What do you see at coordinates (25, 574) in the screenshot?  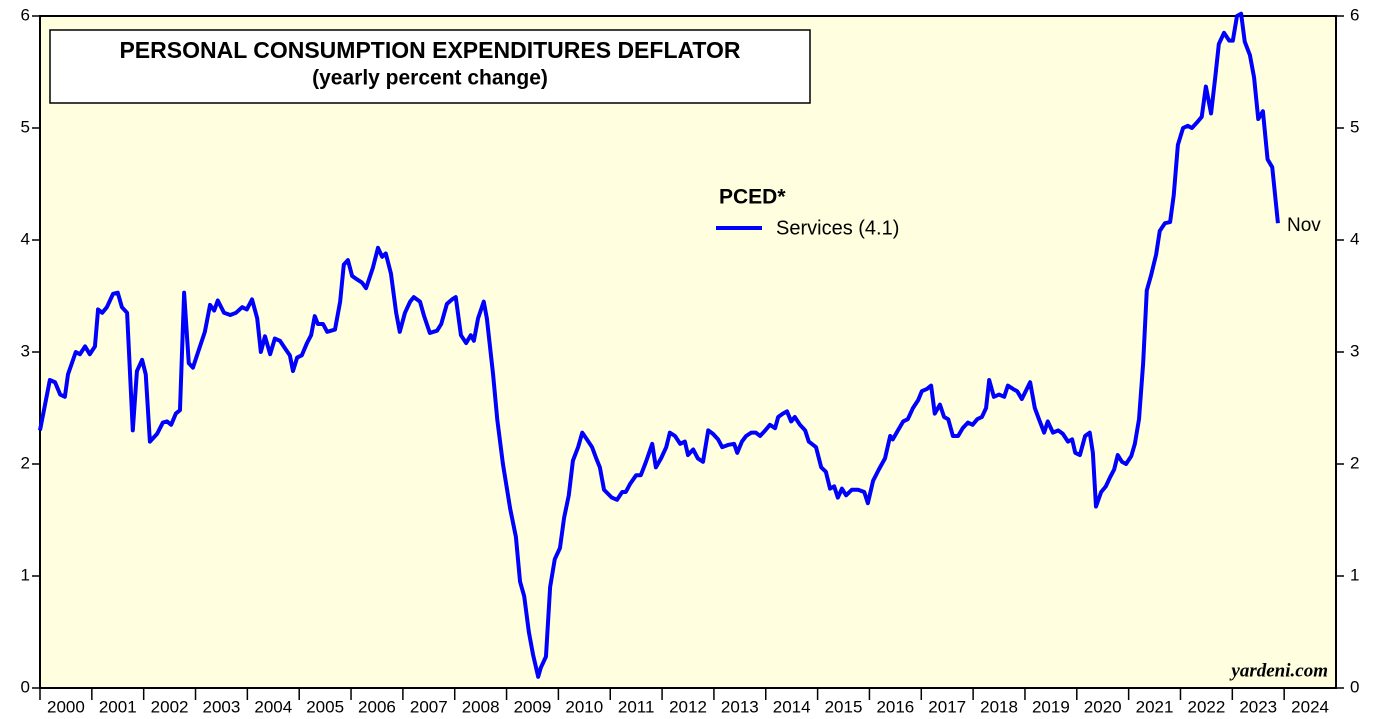 I see `y-tick-label: 1` at bounding box center [25, 574].